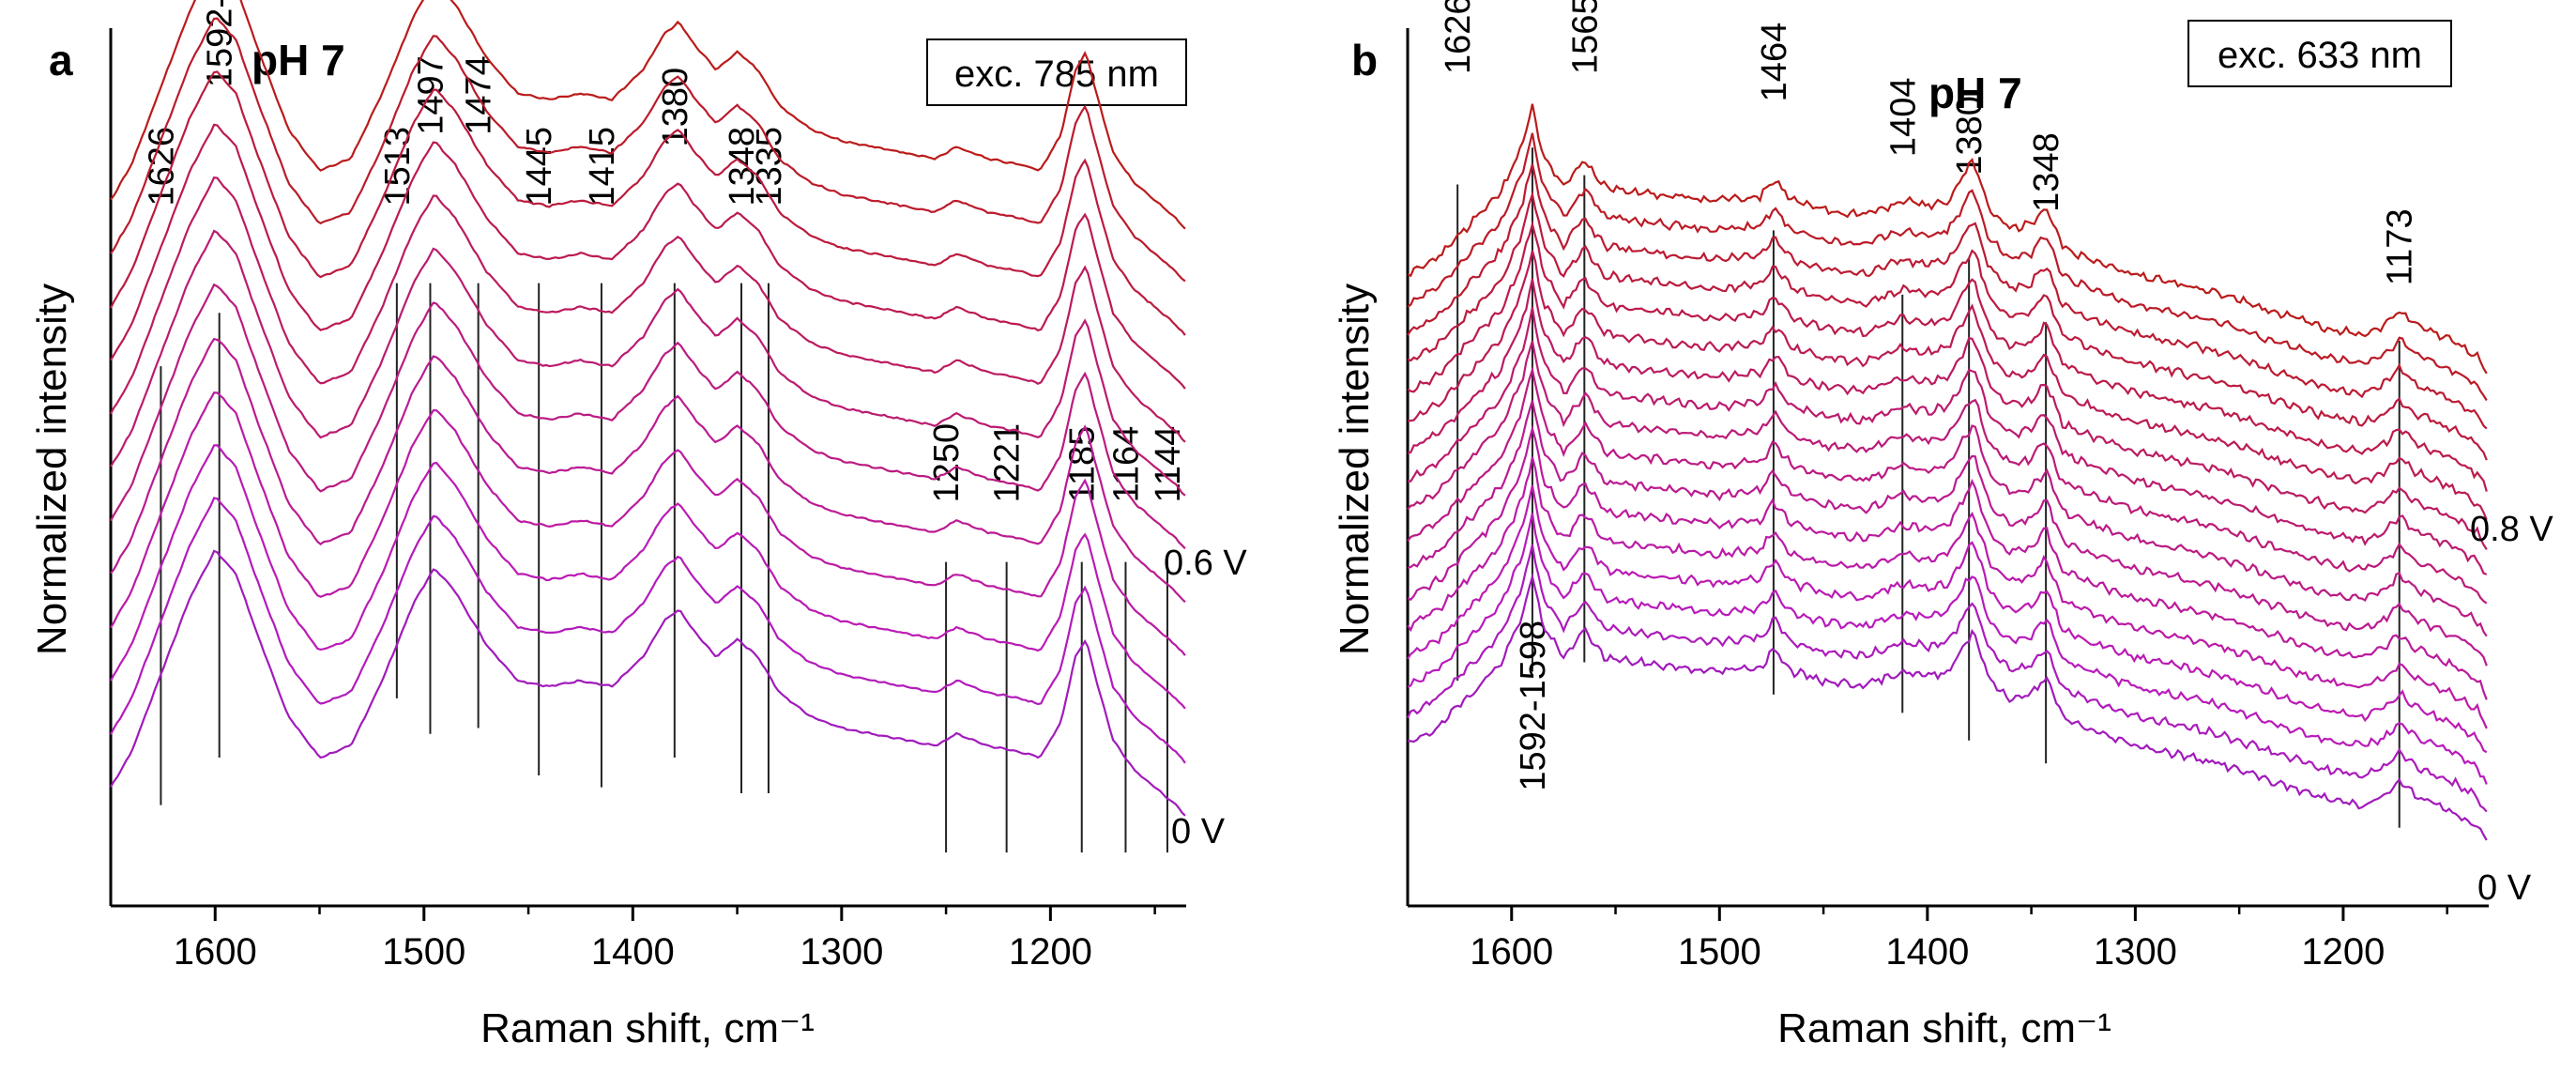 This screenshot has width=2576, height=1073. What do you see at coordinates (1903, 118) in the screenshot?
I see `peak-marker-label: 1404` at bounding box center [1903, 118].